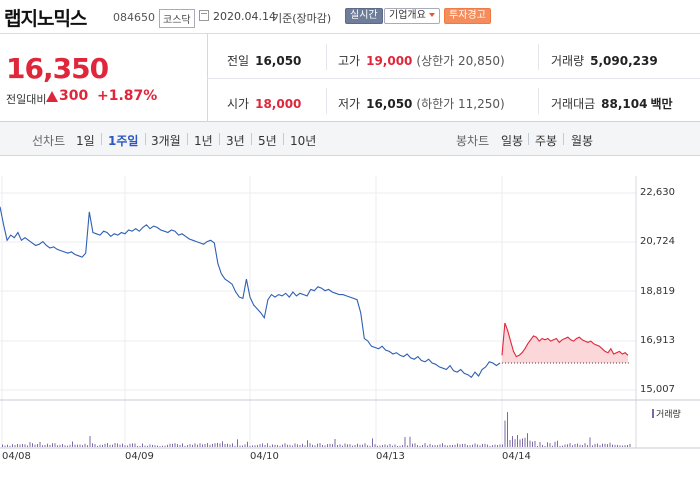 Image resolution: width=700 pixels, height=484 pixels. What do you see at coordinates (203, 141) in the screenshot?
I see `period-1y: 1년` at bounding box center [203, 141].